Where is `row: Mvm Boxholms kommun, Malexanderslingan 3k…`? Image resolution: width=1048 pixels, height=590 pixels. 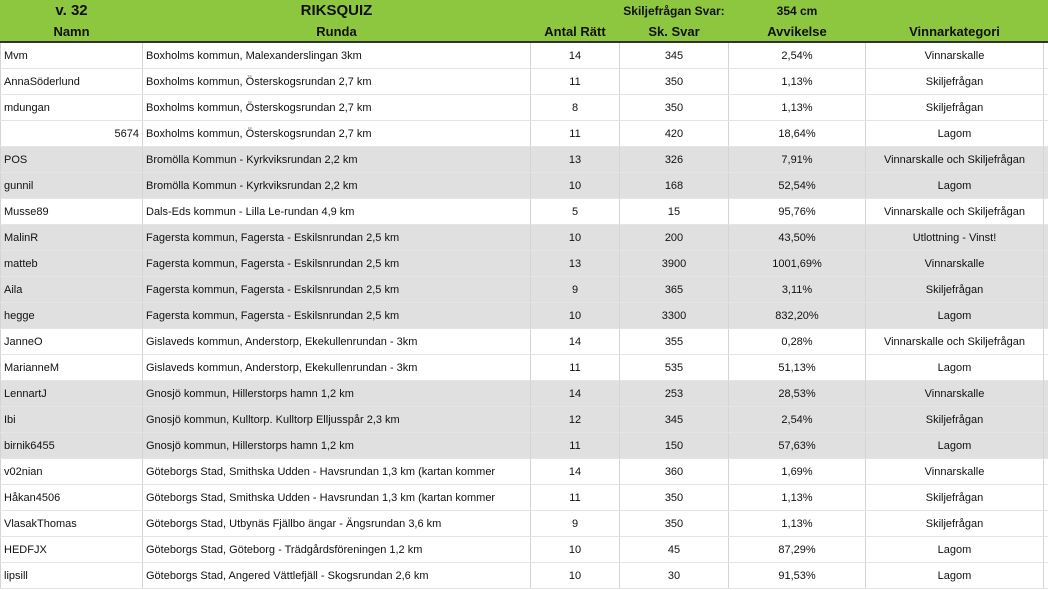
row: Mvm Boxholms kommun, Malexanderslingan 3k… is located at coordinates (524, 55).